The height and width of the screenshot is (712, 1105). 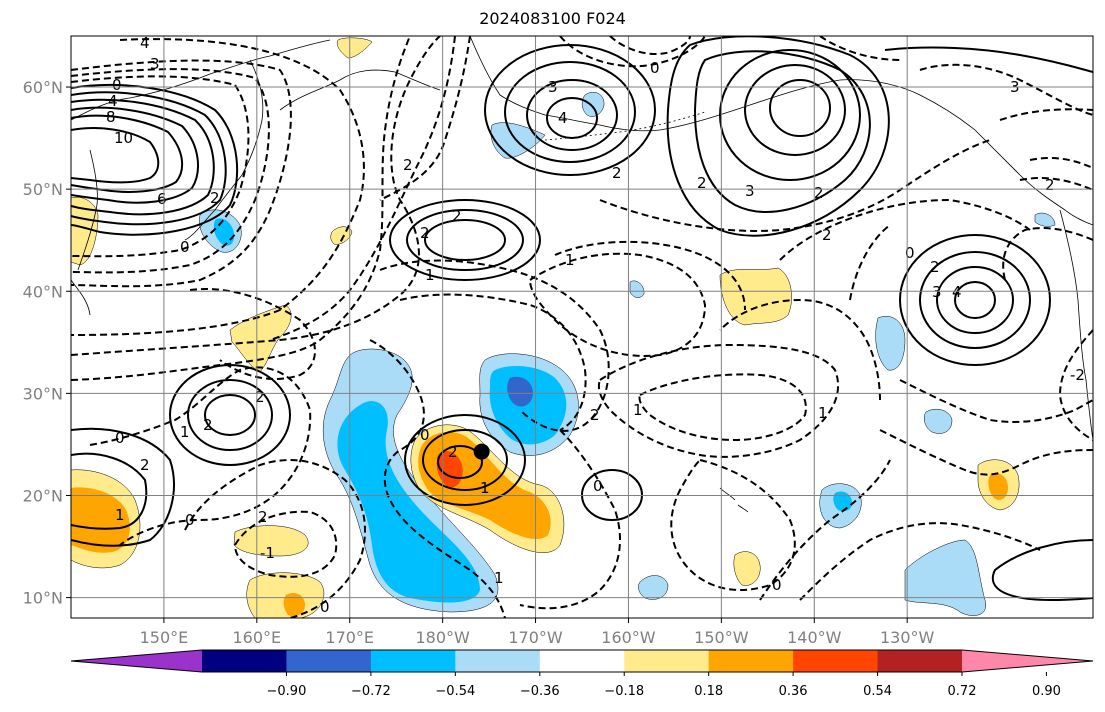 What do you see at coordinates (877, 691) in the screenshot?
I see `colorbar-tick-label: 0.54` at bounding box center [877, 691].